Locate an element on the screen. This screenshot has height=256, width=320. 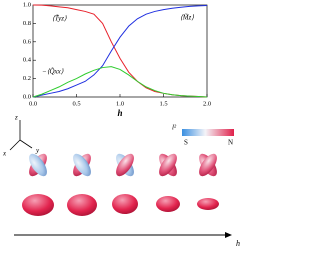
colorbar is located at coordinates (208, 132).